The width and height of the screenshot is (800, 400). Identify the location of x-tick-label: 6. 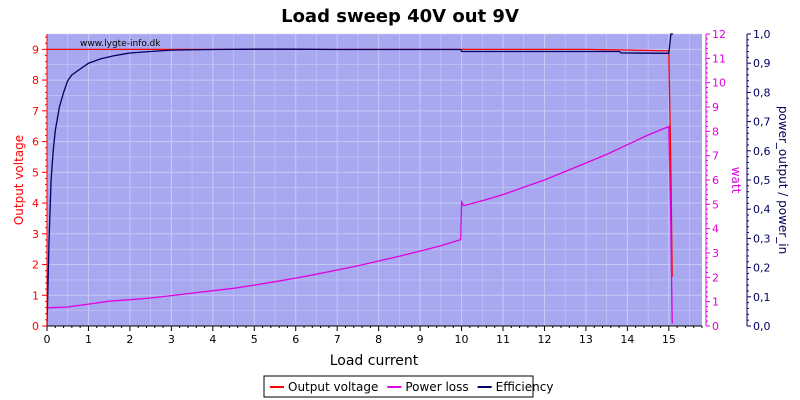
(295, 339).